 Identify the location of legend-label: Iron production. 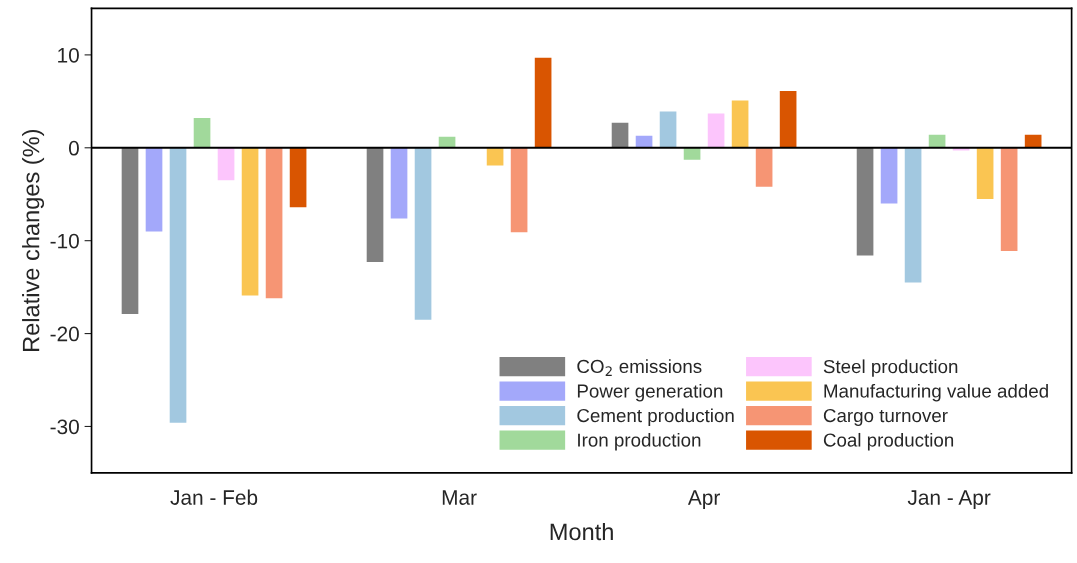
(639, 441).